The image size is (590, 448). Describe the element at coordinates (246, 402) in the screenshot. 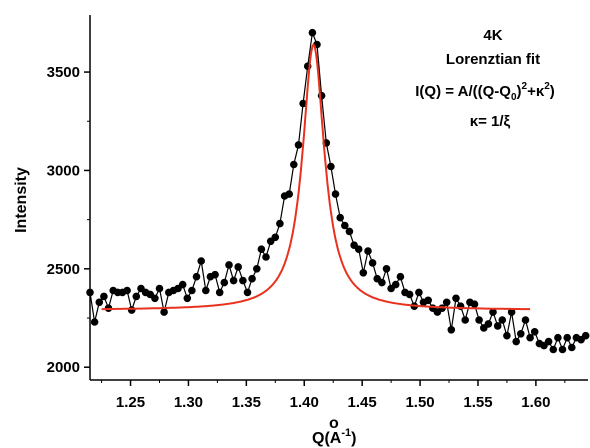

I see `x-tick-label: 1.35` at that location.